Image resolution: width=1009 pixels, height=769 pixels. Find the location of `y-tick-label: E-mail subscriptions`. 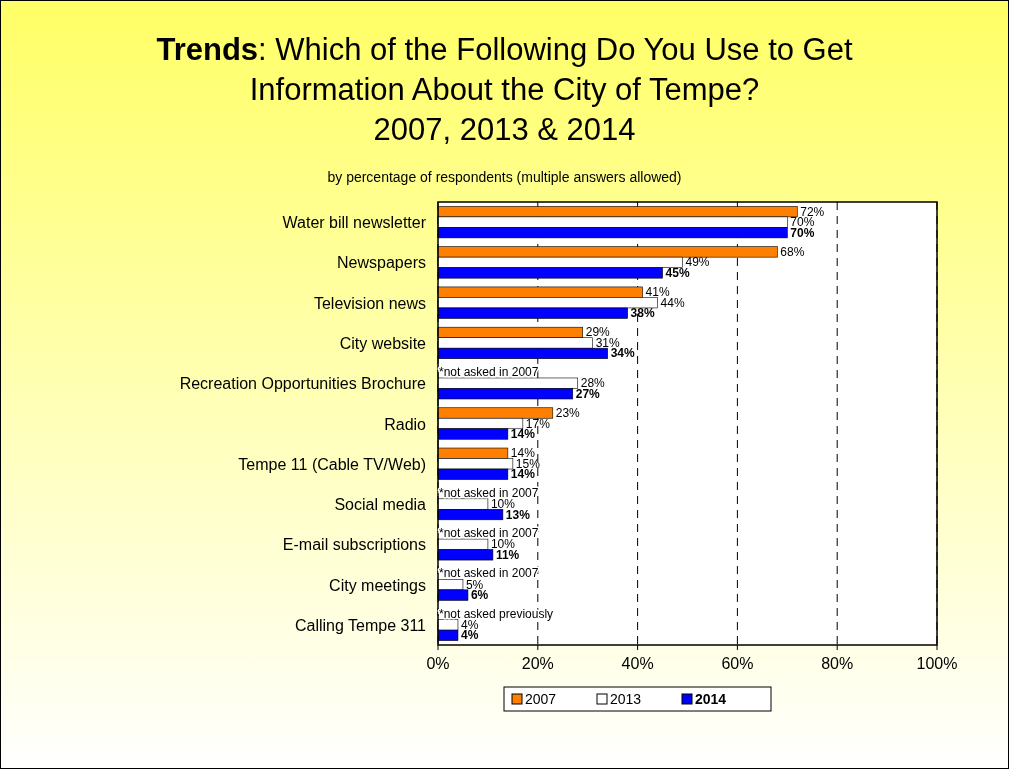

y-tick-label: E-mail subscriptions is located at coordinates (354, 545).